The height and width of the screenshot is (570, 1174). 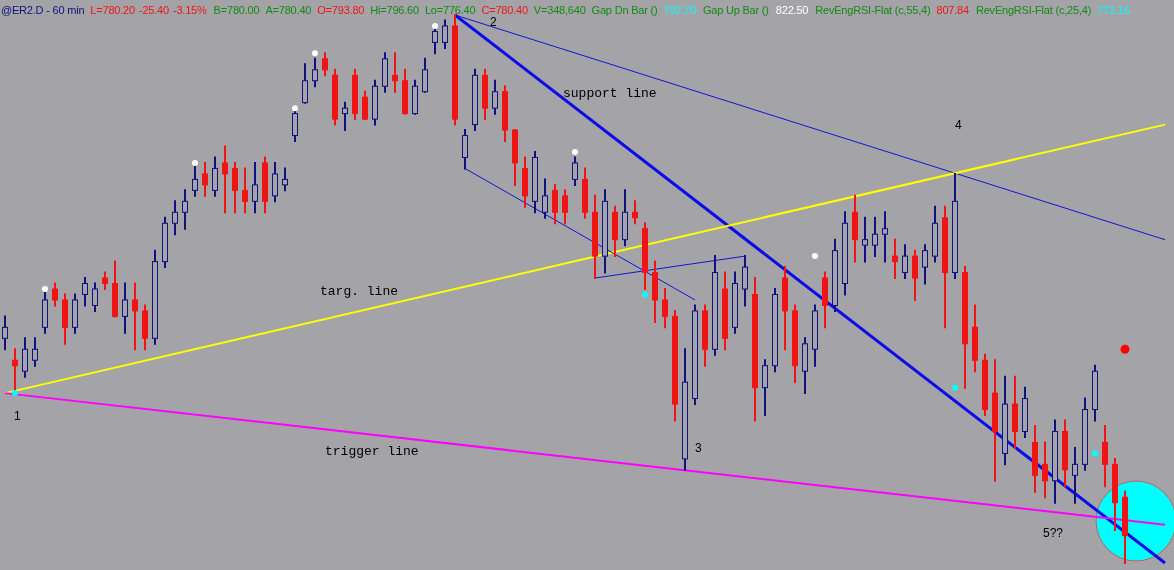 What do you see at coordinates (154, 10) in the screenshot?
I see `annotation: -25.40` at bounding box center [154, 10].